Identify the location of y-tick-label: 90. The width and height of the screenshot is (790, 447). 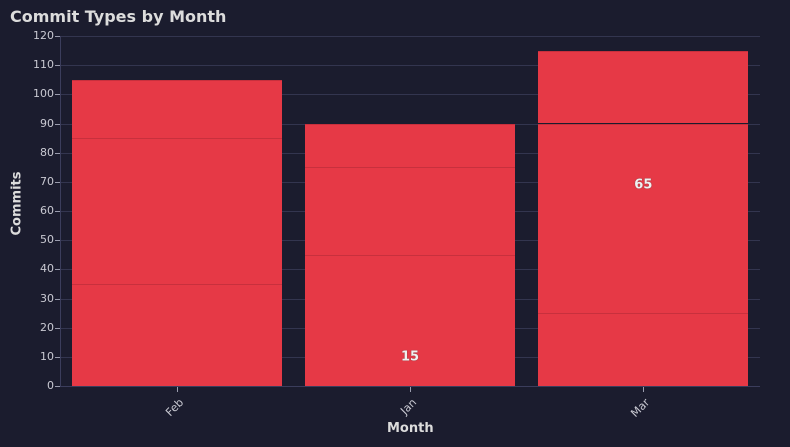
(47, 123).